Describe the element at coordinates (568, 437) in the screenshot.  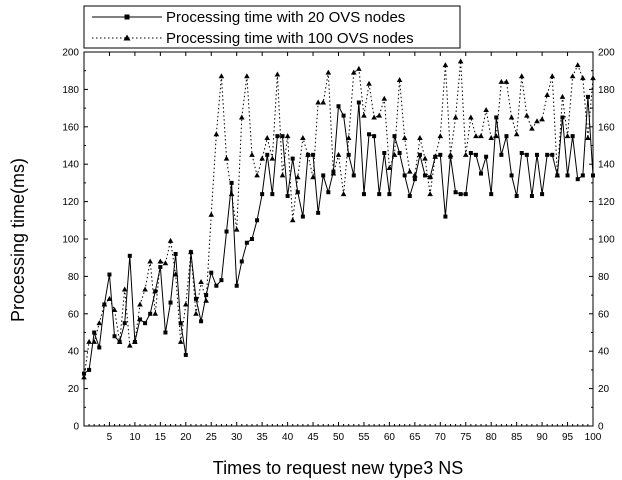
I see `x-tick-label: 95` at that location.